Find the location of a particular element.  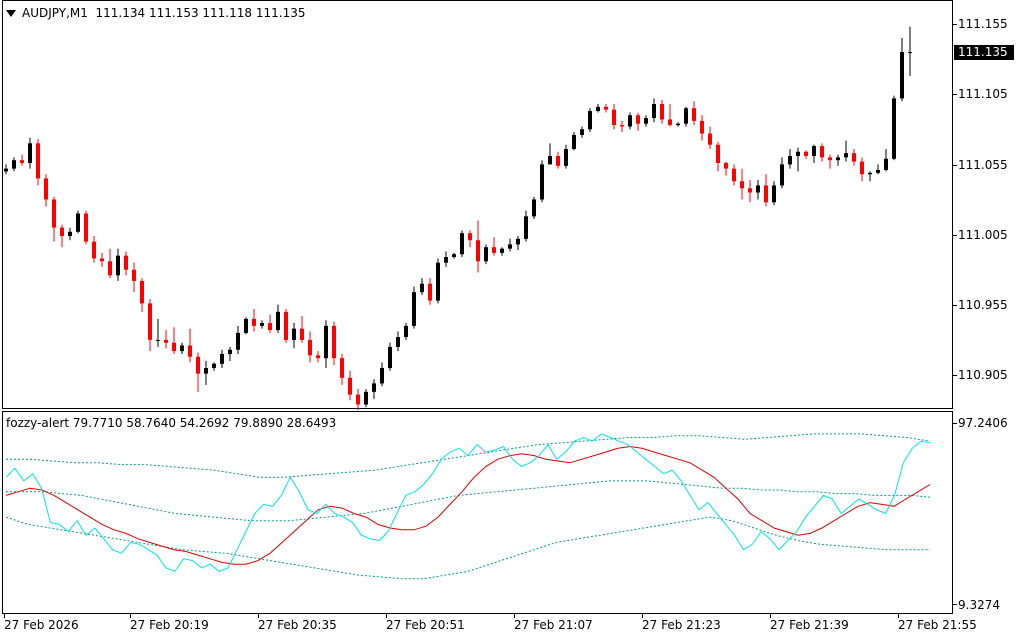

time-label: 27 Feb 21:23 is located at coordinates (681, 625).